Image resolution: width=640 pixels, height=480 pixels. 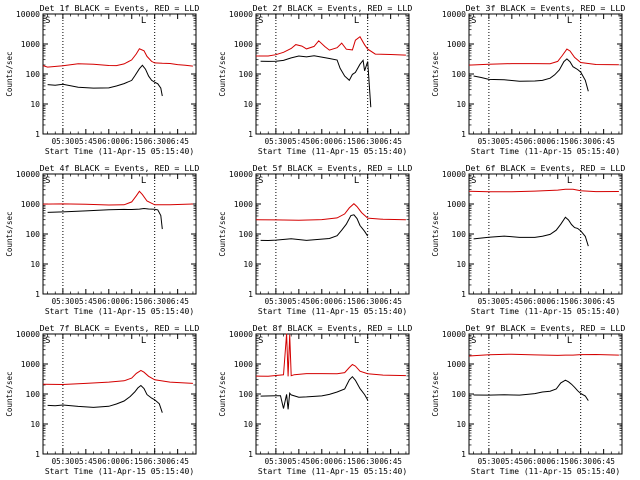 I want to click on panel-title: Det 4f BLACK = Events, RED = LLD, so click(x=120, y=168).